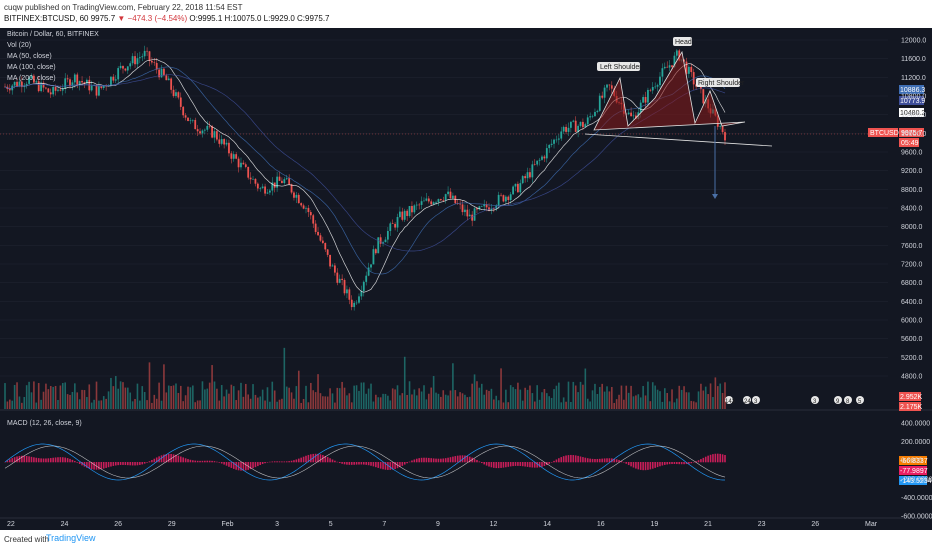  What do you see at coordinates (718, 82) in the screenshot?
I see `right-shoulder-tag` at bounding box center [718, 82].